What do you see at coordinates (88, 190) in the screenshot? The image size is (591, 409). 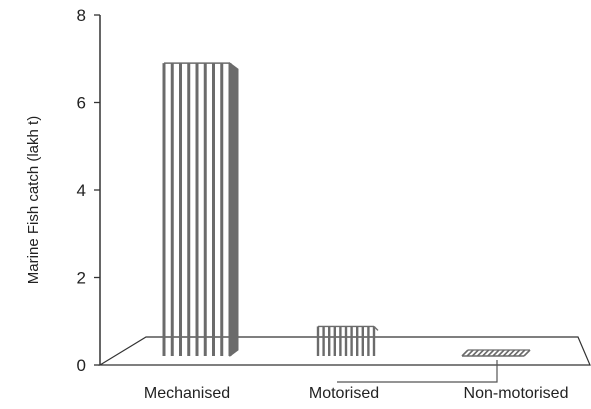 I see `y-axis-ticks: 0 2 4 6 8` at bounding box center [88, 190].